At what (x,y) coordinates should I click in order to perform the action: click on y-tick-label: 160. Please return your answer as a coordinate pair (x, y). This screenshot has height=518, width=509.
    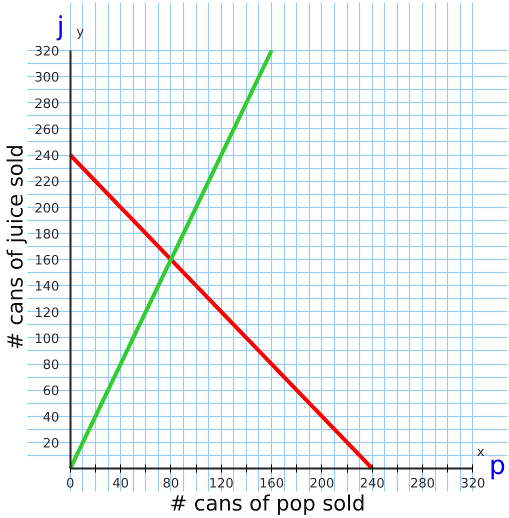
    Looking at the image, I should click on (47, 261).